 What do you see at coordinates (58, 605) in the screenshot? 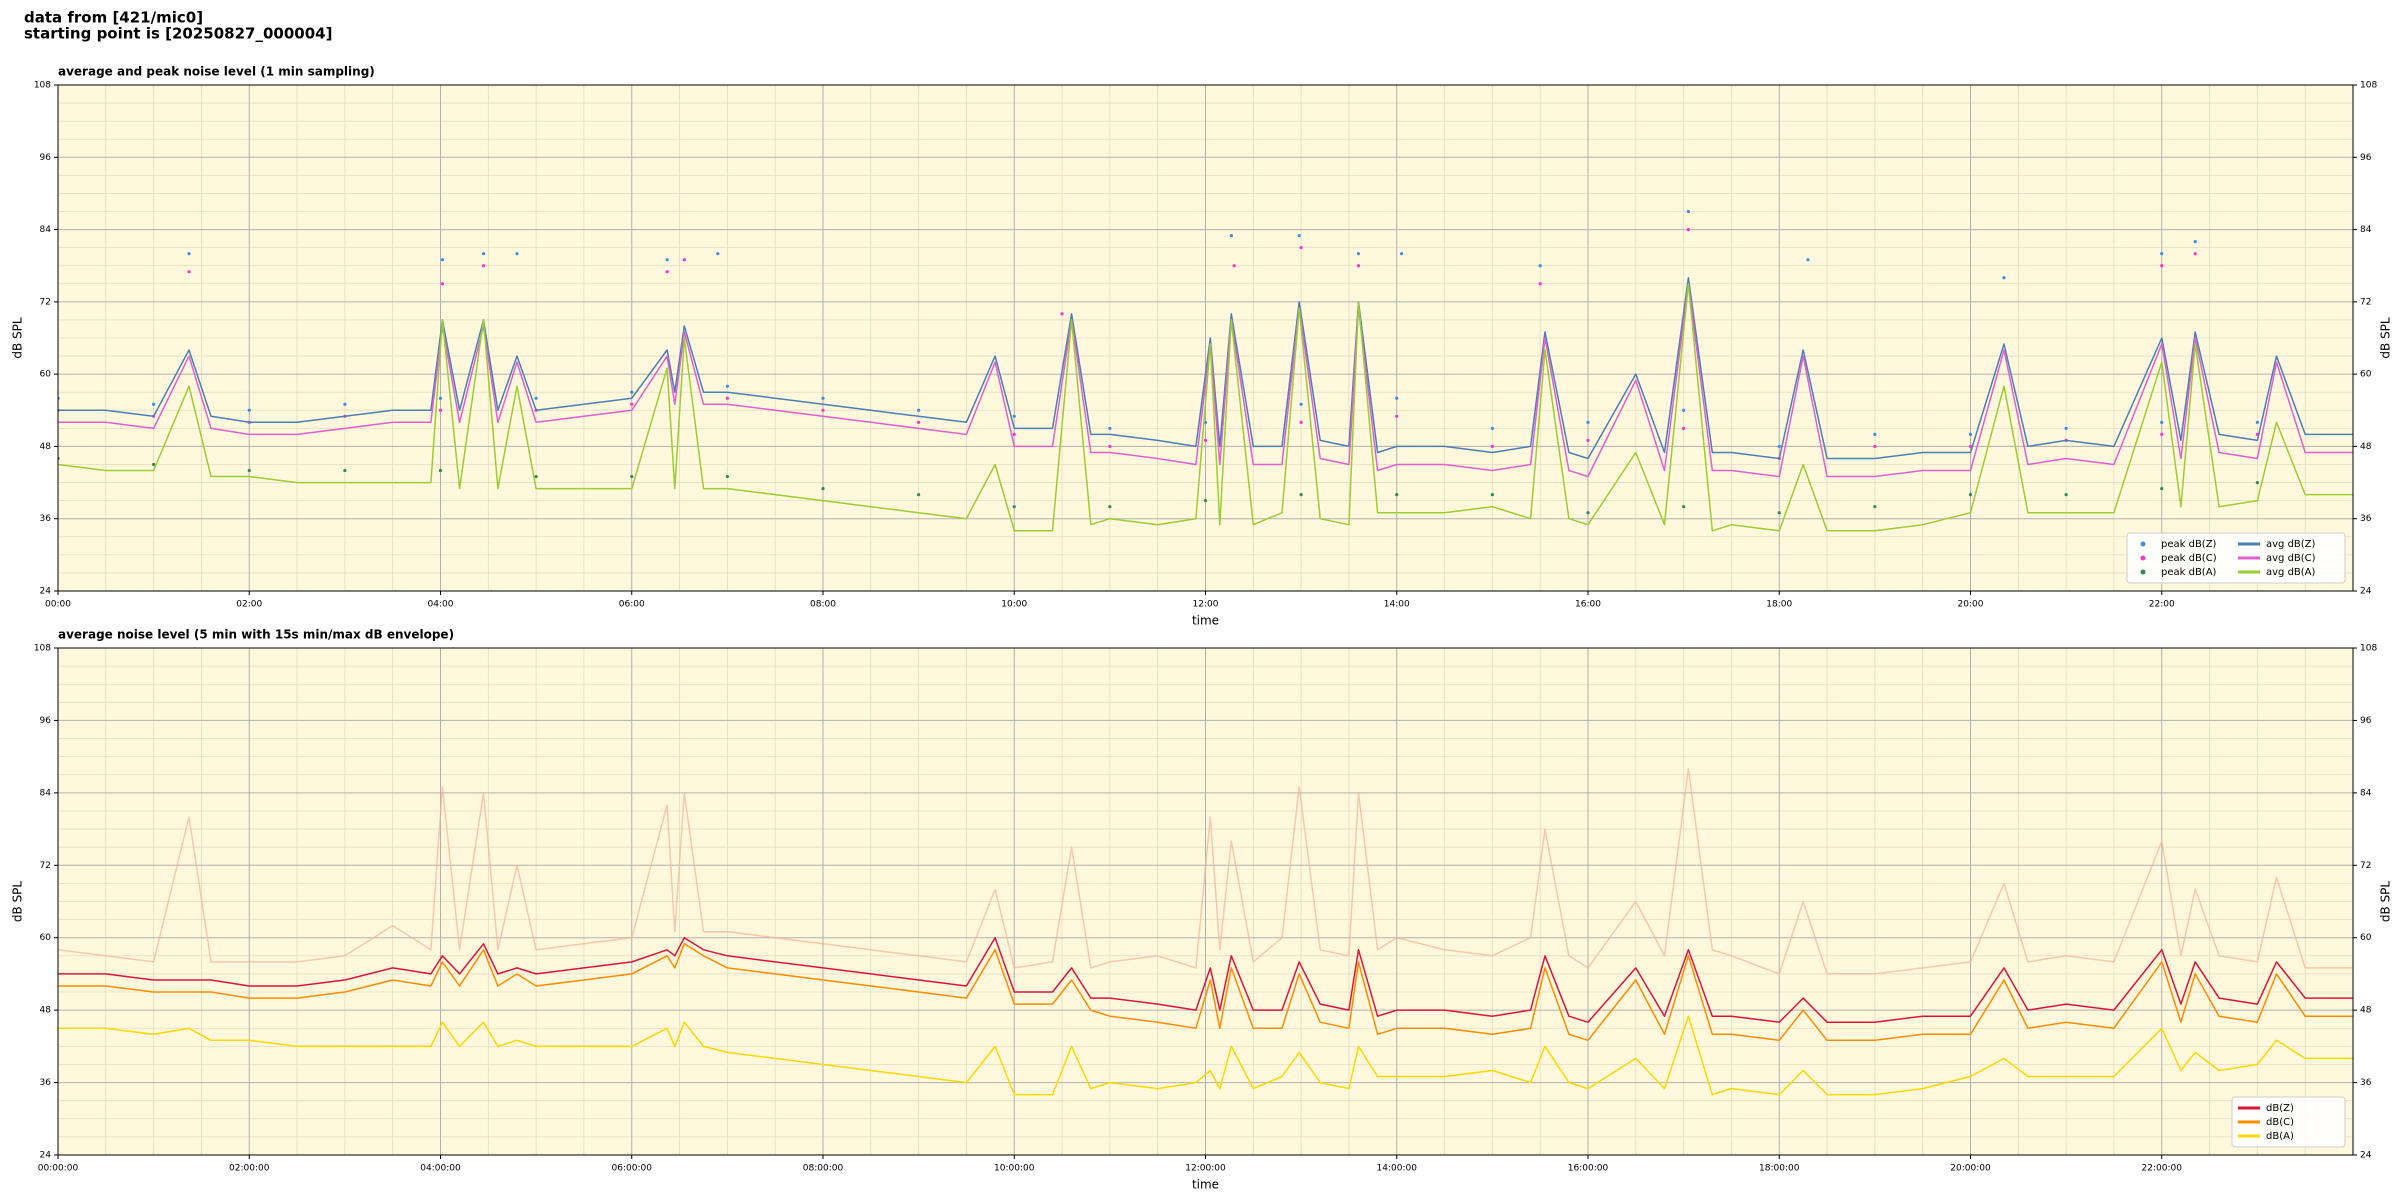
I see `x-tick-label: 00:00` at bounding box center [58, 605].